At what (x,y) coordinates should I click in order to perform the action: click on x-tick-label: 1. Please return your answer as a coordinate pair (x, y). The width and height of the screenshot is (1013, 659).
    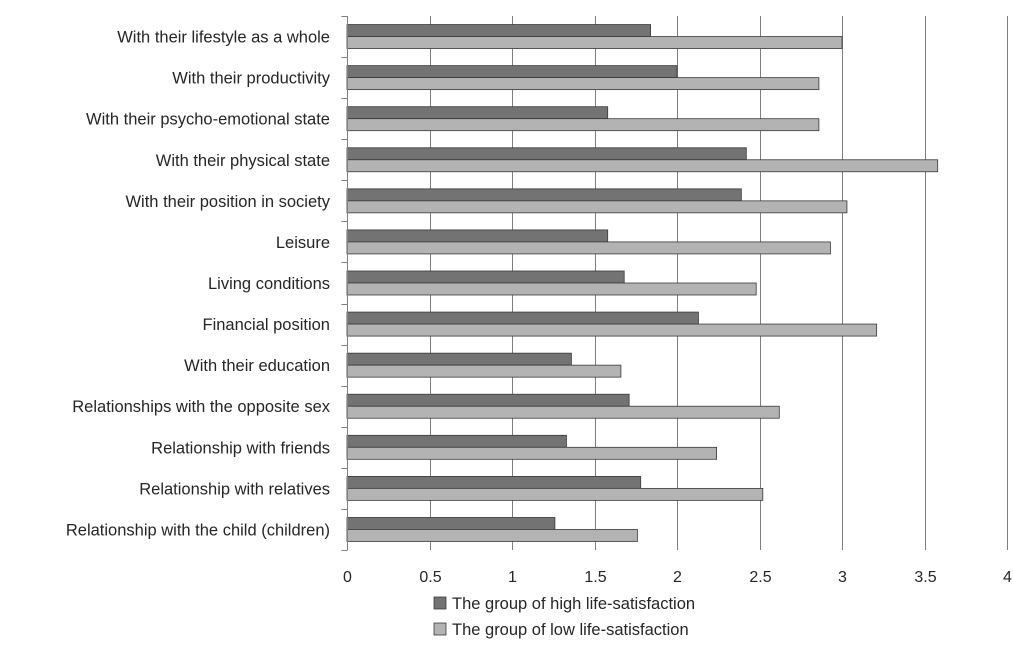
    Looking at the image, I should click on (512, 577).